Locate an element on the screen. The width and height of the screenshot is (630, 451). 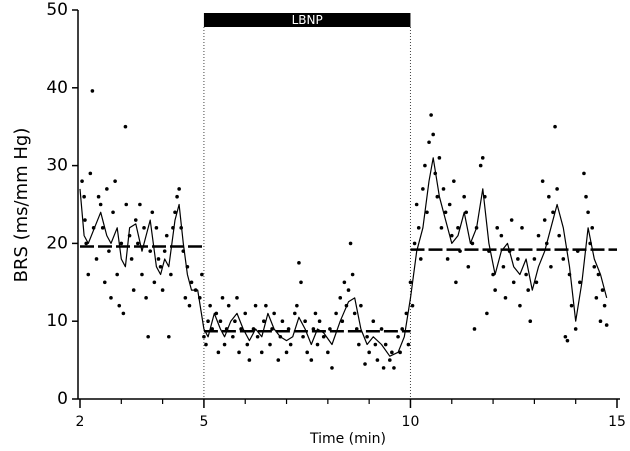
span-label: LBNP is located at coordinates (307, 20).